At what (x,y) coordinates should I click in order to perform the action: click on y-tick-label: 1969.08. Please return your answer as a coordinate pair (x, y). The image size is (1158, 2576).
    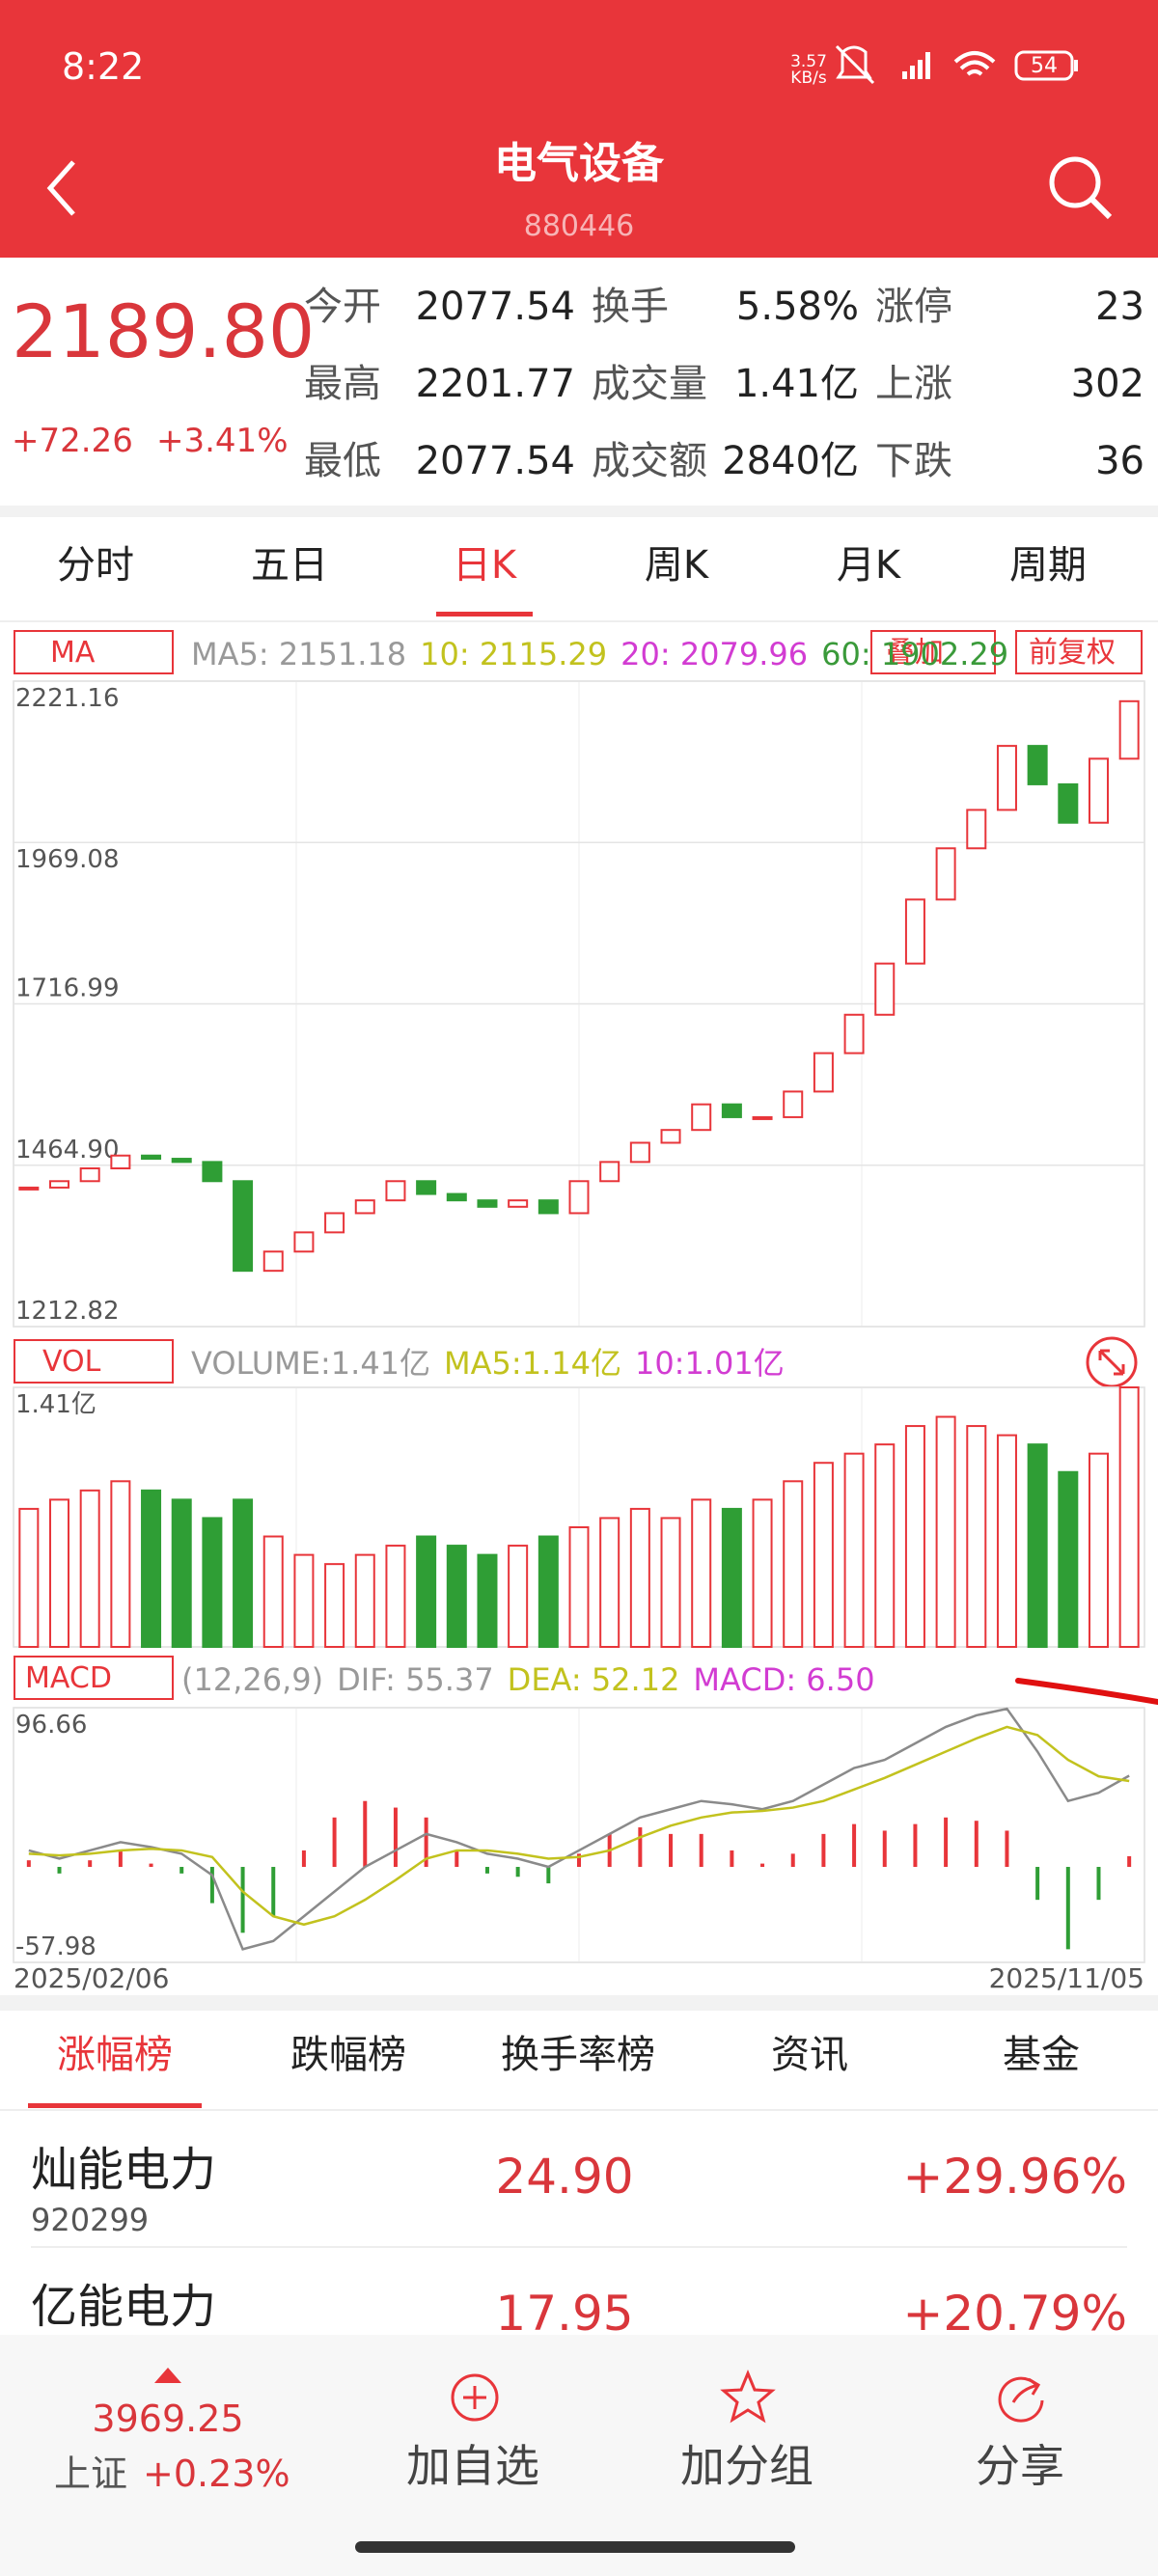
    Looking at the image, I should click on (67, 860).